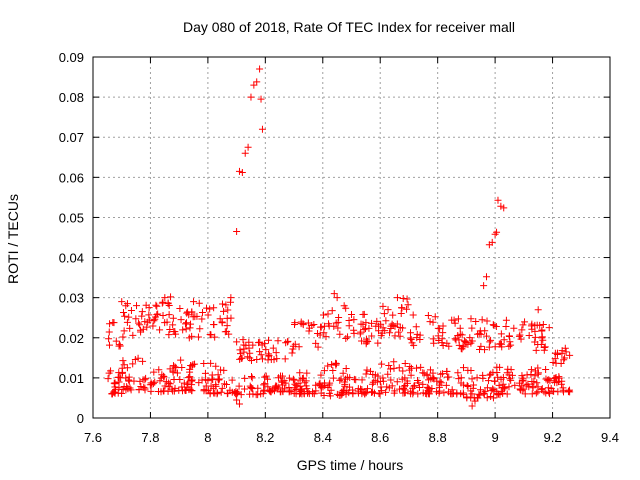 The height and width of the screenshot is (480, 640). I want to click on y-tick-label: 0.06, so click(71, 177).